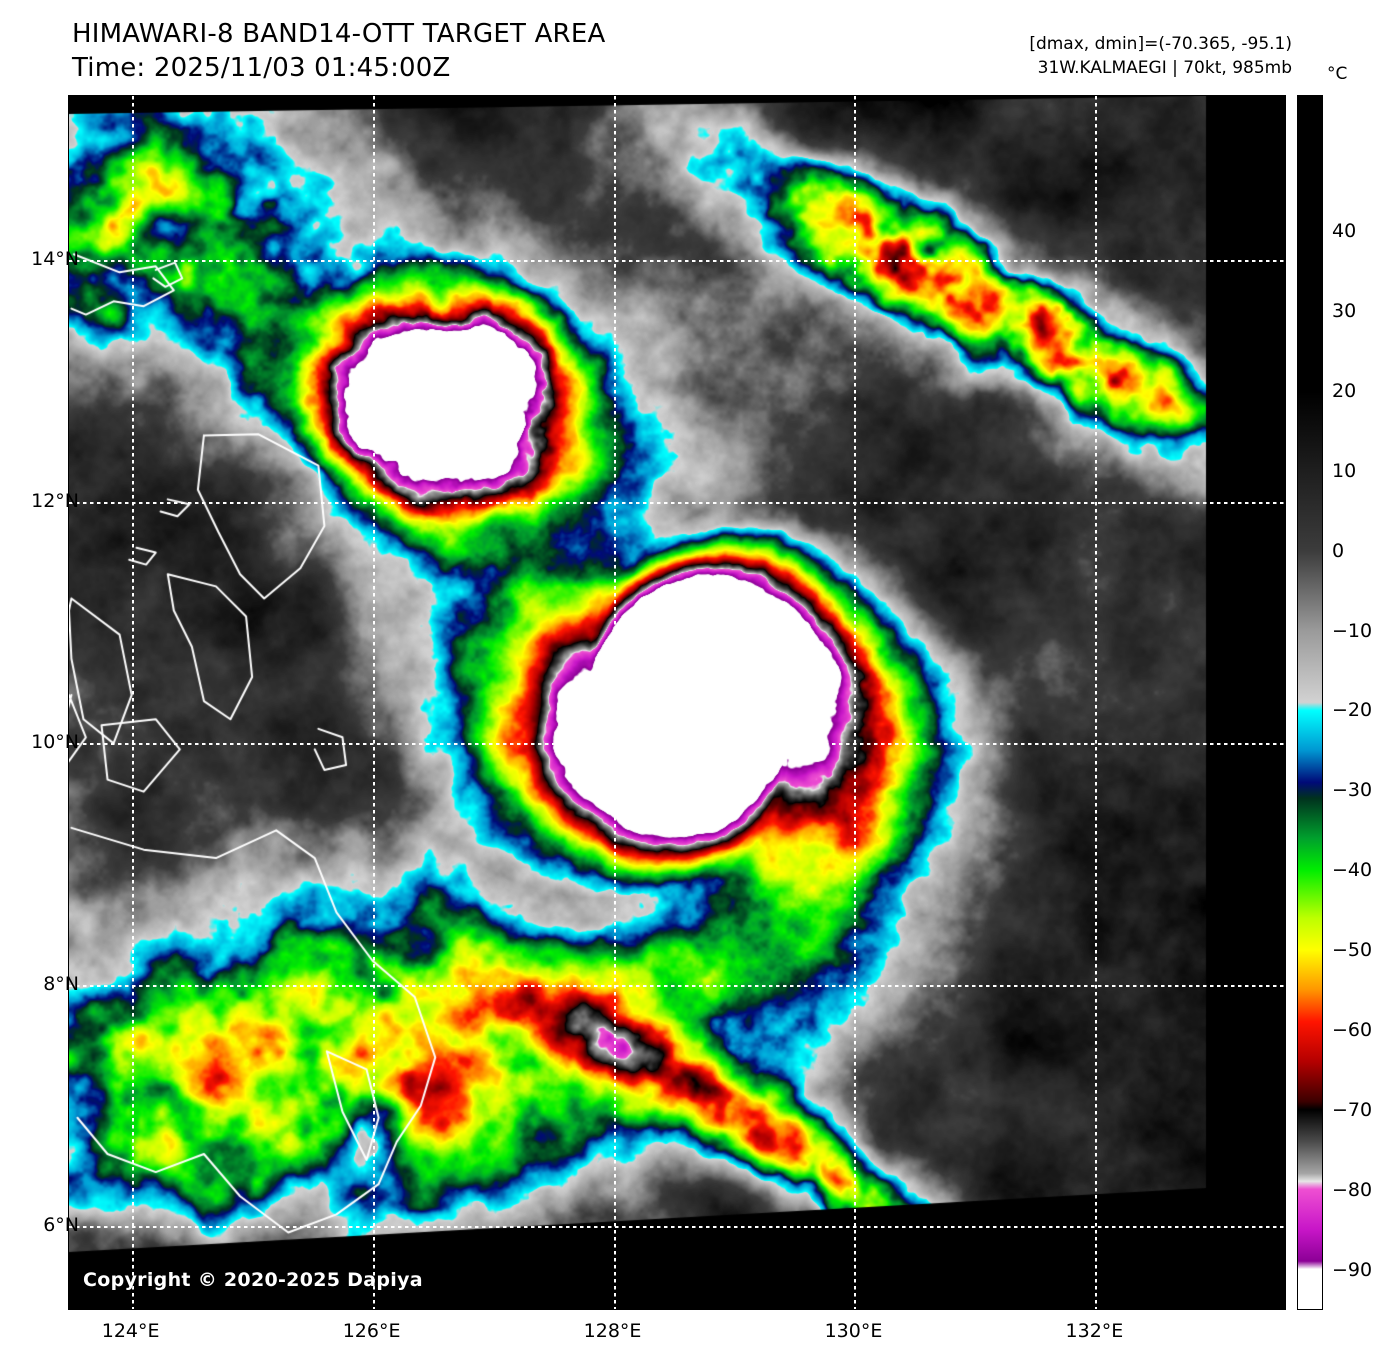  I want to click on colorbar-tick--10: −10, so click(1352, 630).